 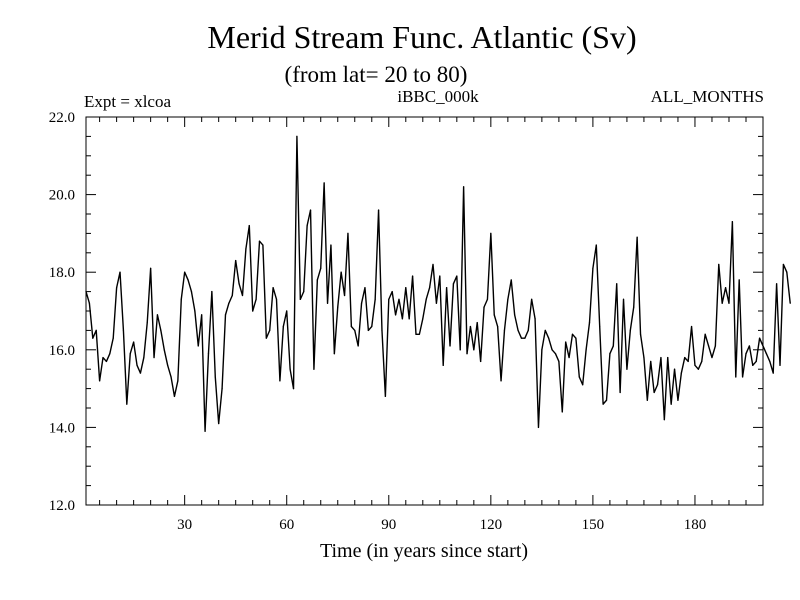 I want to click on x-tick-label: 180, so click(x=695, y=525).